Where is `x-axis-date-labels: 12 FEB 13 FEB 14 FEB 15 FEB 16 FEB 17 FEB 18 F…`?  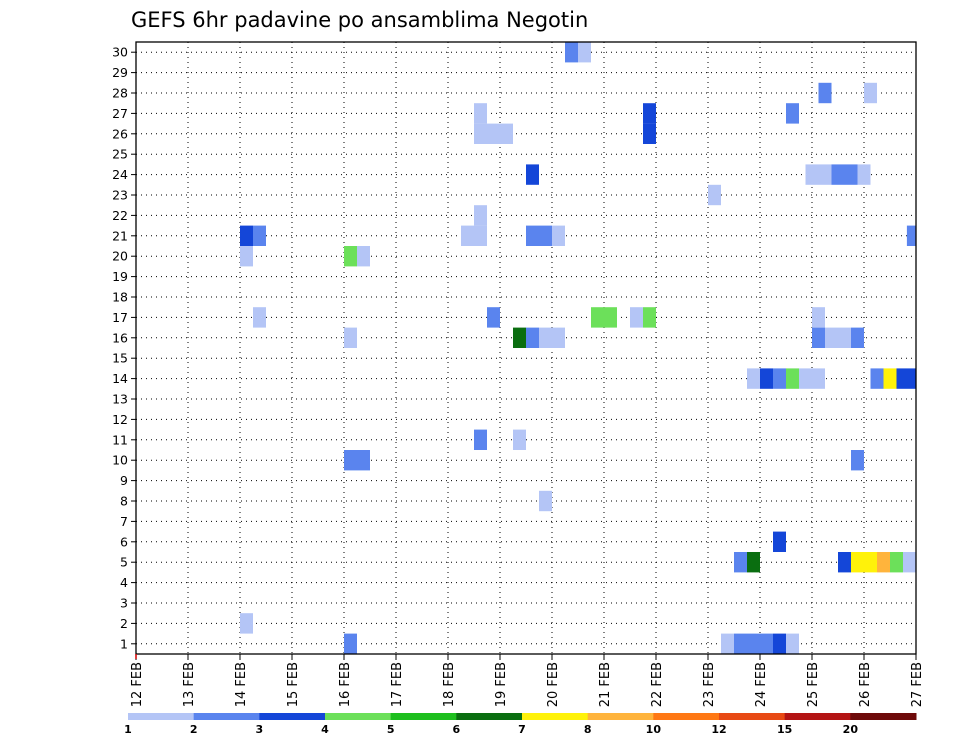 x-axis-date-labels: 12 FEB 13 FEB 14 FEB 15 FEB 16 FEB 17 FEB 18 F… is located at coordinates (527, 680).